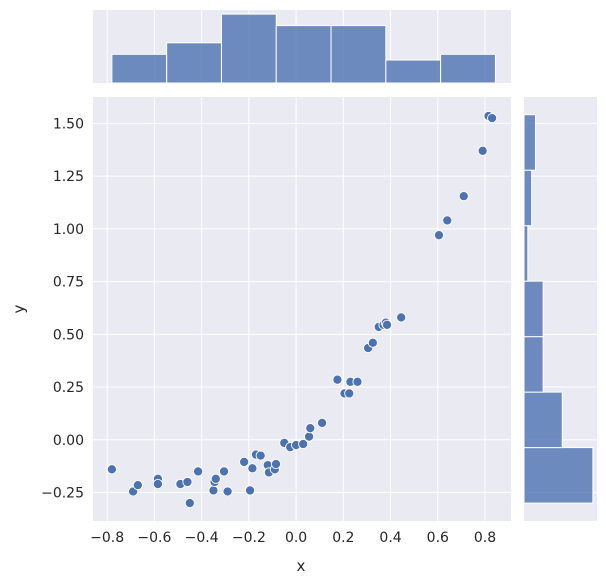 Image resolution: width=606 pixels, height=584 pixels. I want to click on y-tick-label: 0.25, so click(68, 388).